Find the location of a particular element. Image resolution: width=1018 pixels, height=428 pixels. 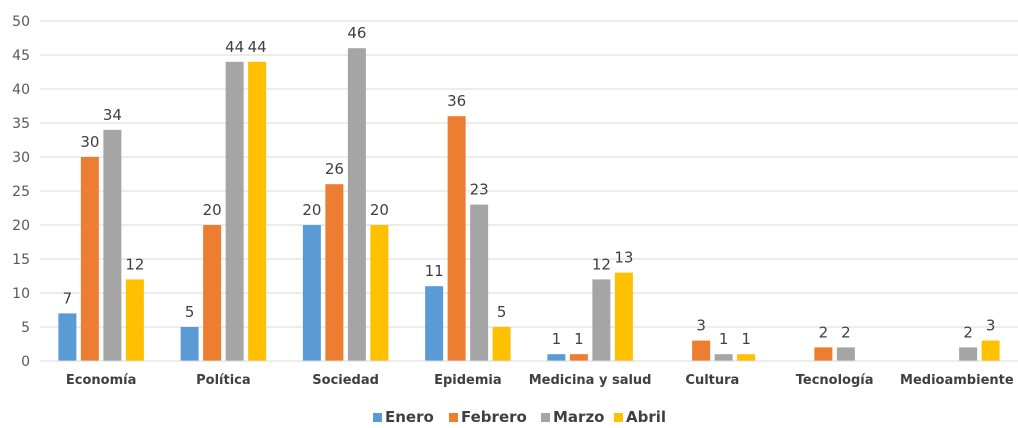

legend-entry: Enero is located at coordinates (409, 417).